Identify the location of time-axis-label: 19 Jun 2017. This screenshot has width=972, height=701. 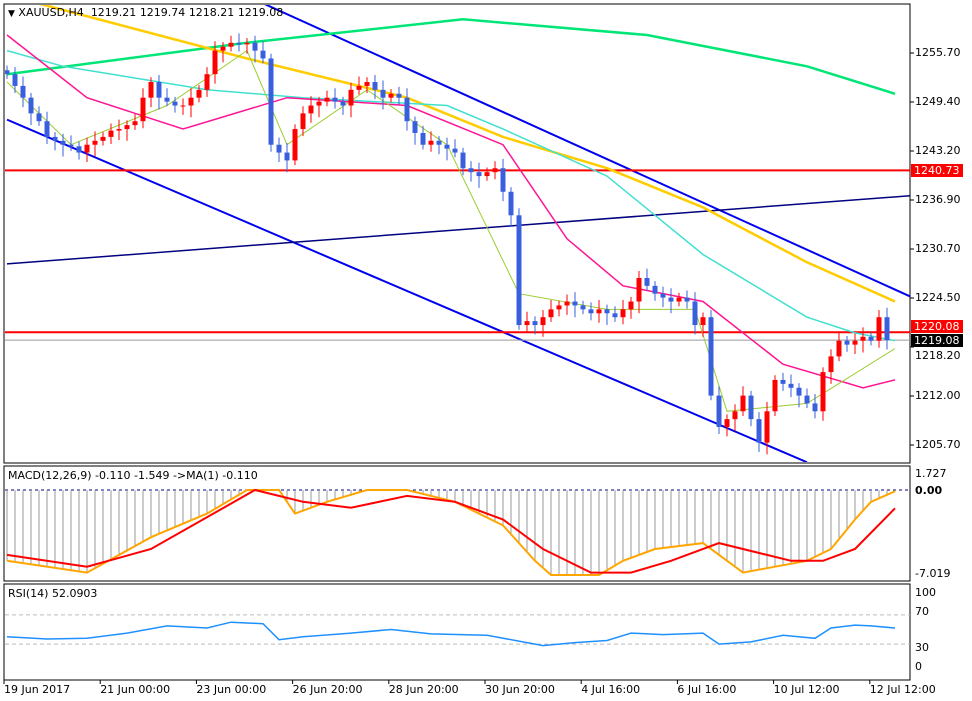
(37, 689).